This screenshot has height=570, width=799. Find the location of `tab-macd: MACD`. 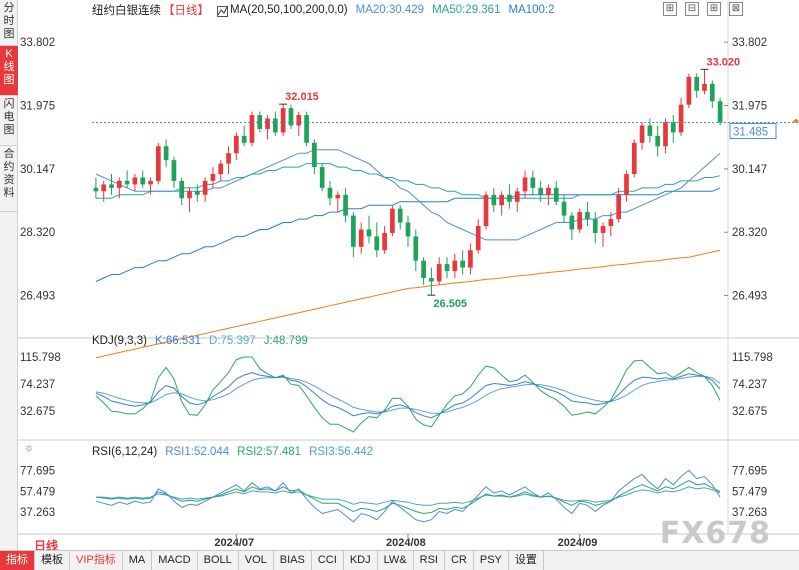

tab-macd: MACD is located at coordinates (175, 560).